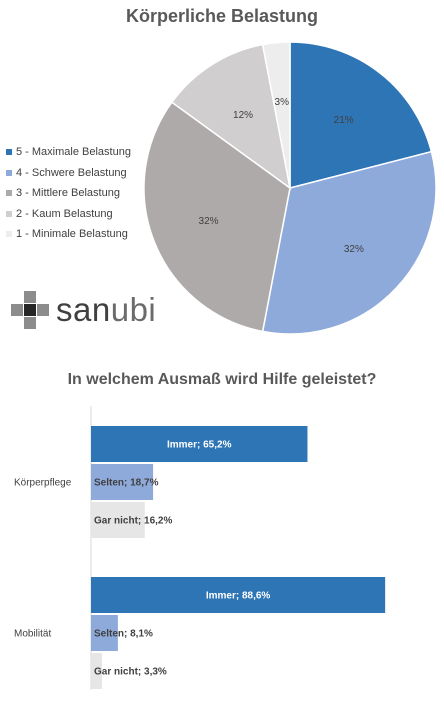 Image resolution: width=444 pixels, height=718 pixels. I want to click on sanubi-logo-icon, so click(30, 310).